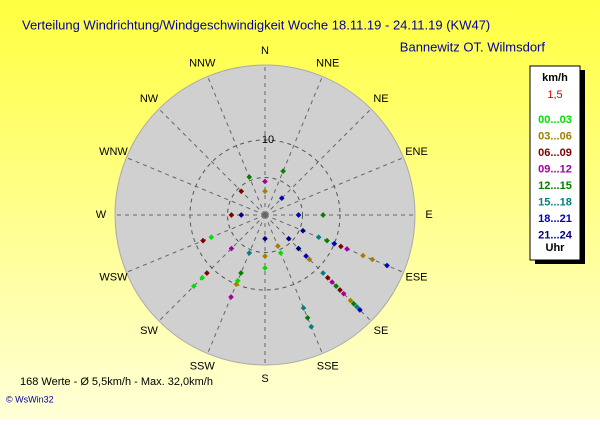  Describe the element at coordinates (556, 248) in the screenshot. I see `legend-footer: Uhr` at that location.